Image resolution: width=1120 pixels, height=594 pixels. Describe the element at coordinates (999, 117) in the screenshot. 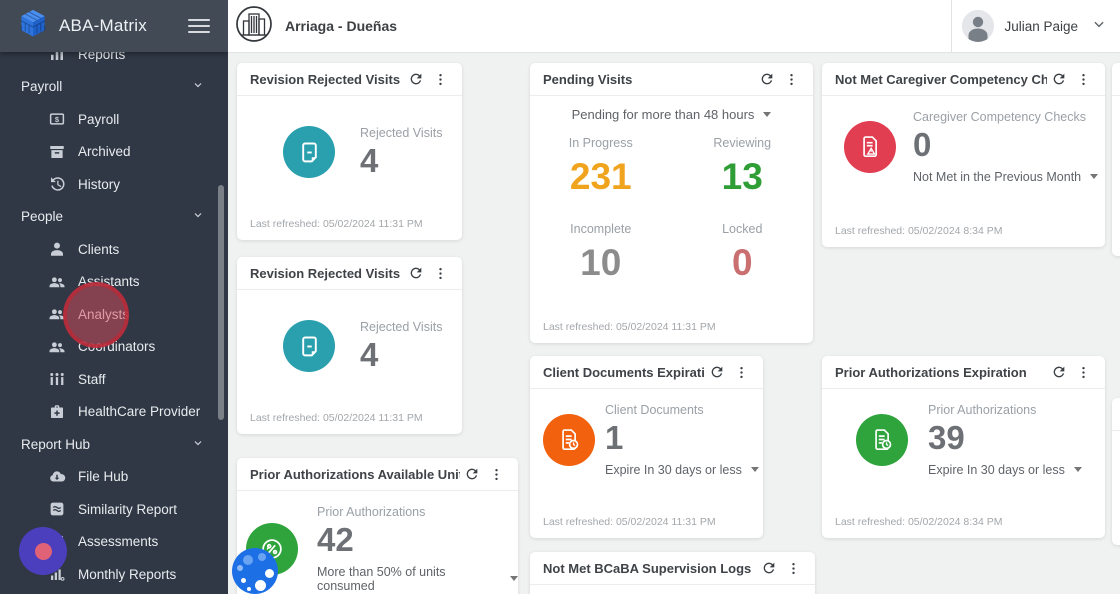

I see `stat-label: Caregiver Competency Checks` at that location.